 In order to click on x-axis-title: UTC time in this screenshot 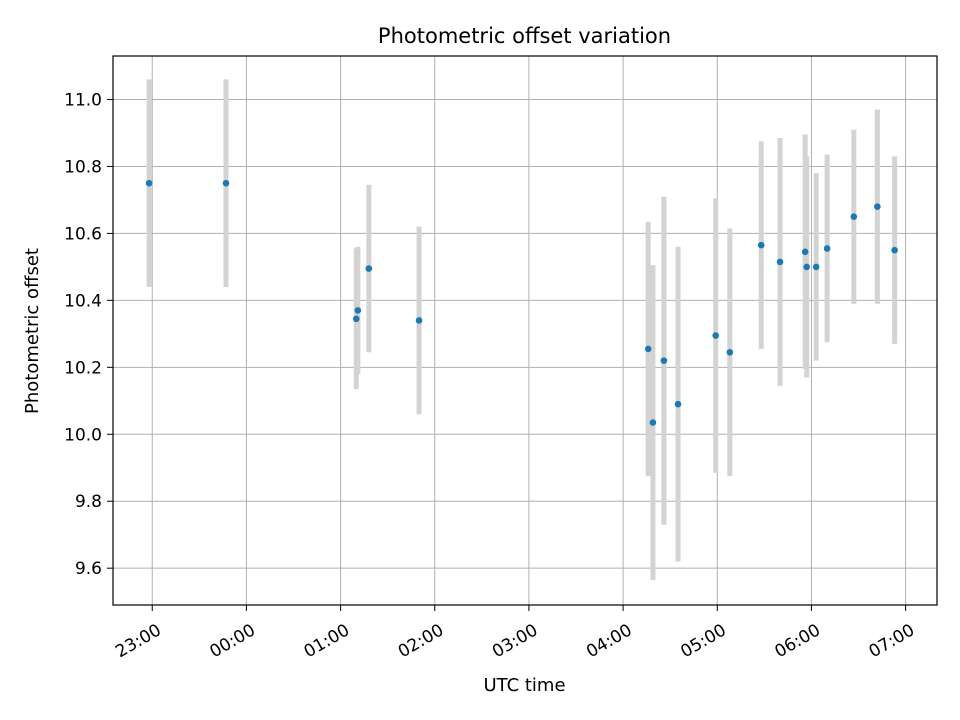, I will do `click(524, 685)`.